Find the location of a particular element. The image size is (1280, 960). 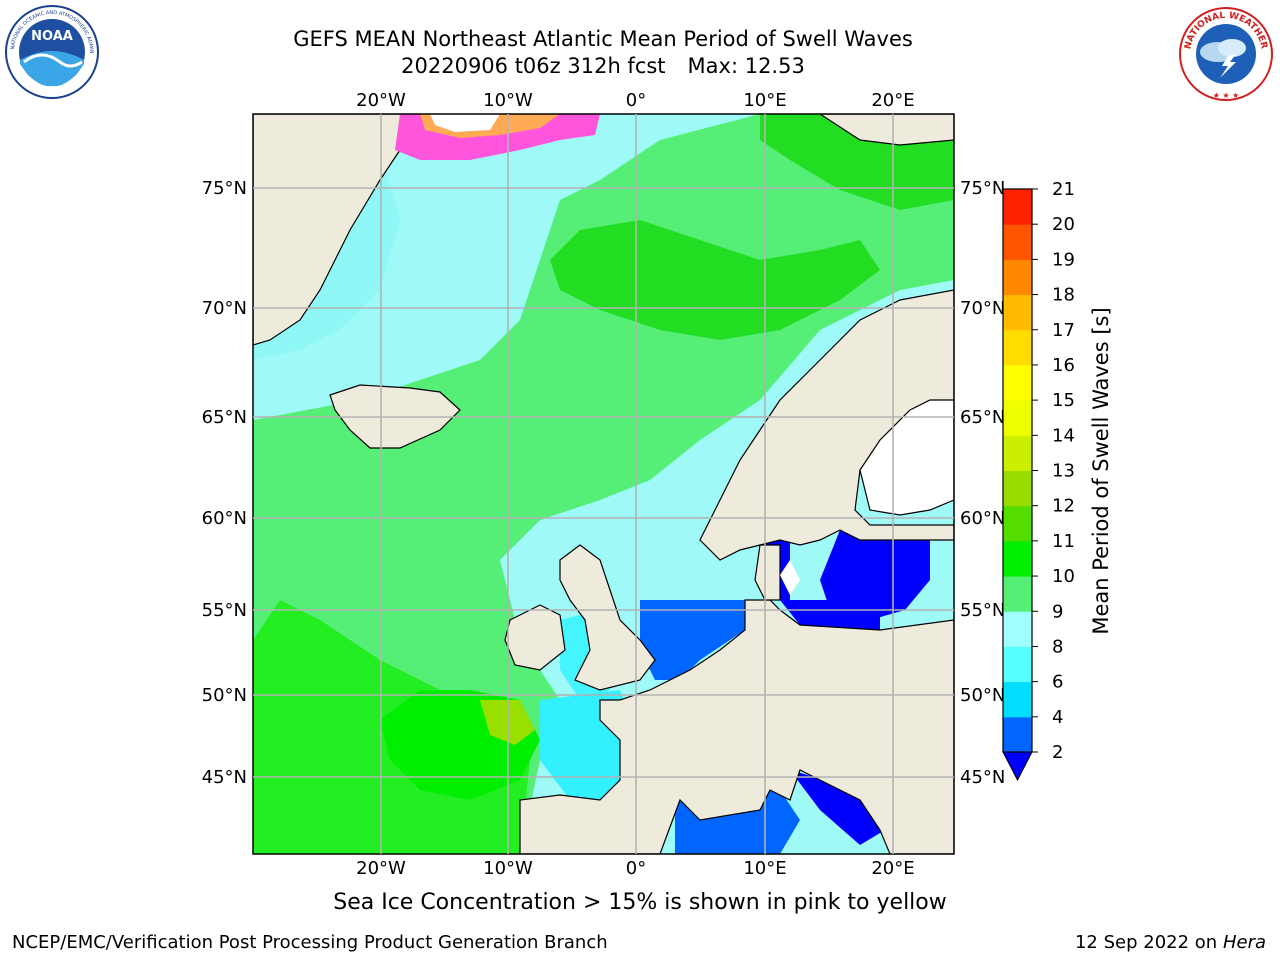

colorbar-label: Mean Period of Swell Waves [s] is located at coordinates (1101, 470).